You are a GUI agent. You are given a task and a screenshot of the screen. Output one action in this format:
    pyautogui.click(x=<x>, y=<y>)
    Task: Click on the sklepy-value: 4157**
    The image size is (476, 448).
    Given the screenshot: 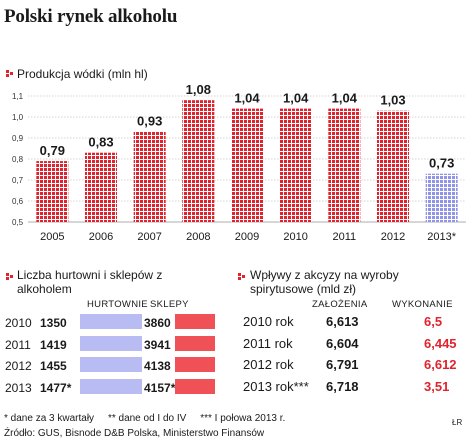 What is the action you would take?
    pyautogui.click(x=162, y=388)
    